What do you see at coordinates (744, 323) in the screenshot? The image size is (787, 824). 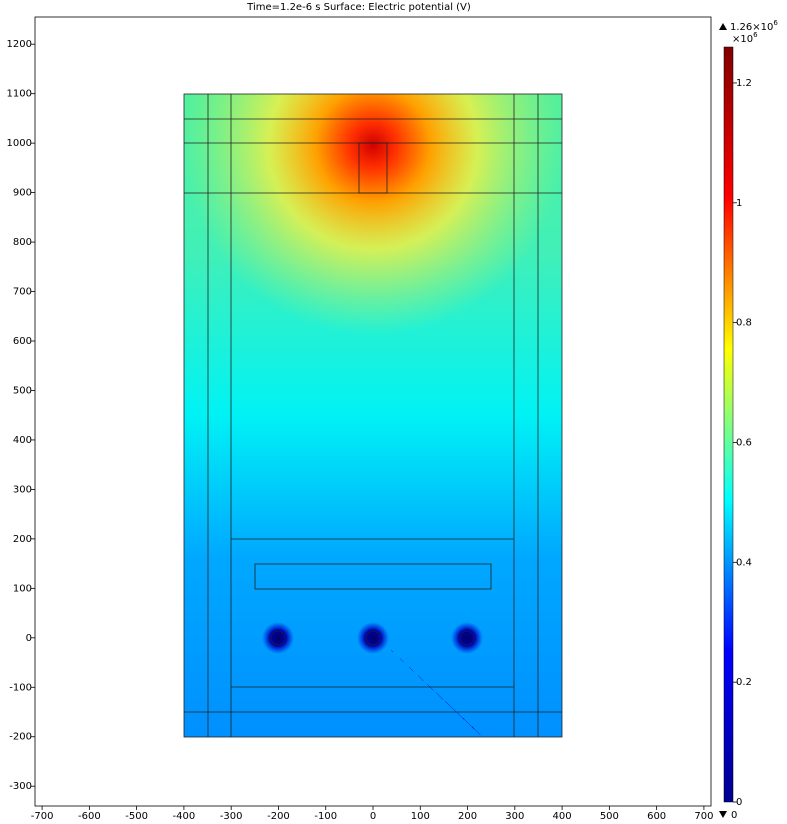 I see `colorbar-tick-label: 0.8` at bounding box center [744, 323].